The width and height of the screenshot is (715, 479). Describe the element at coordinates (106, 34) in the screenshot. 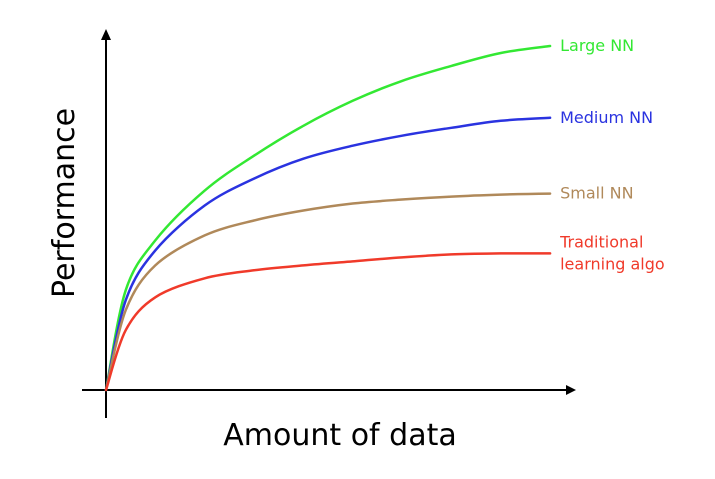

I see `y-axis-arrow` at that location.